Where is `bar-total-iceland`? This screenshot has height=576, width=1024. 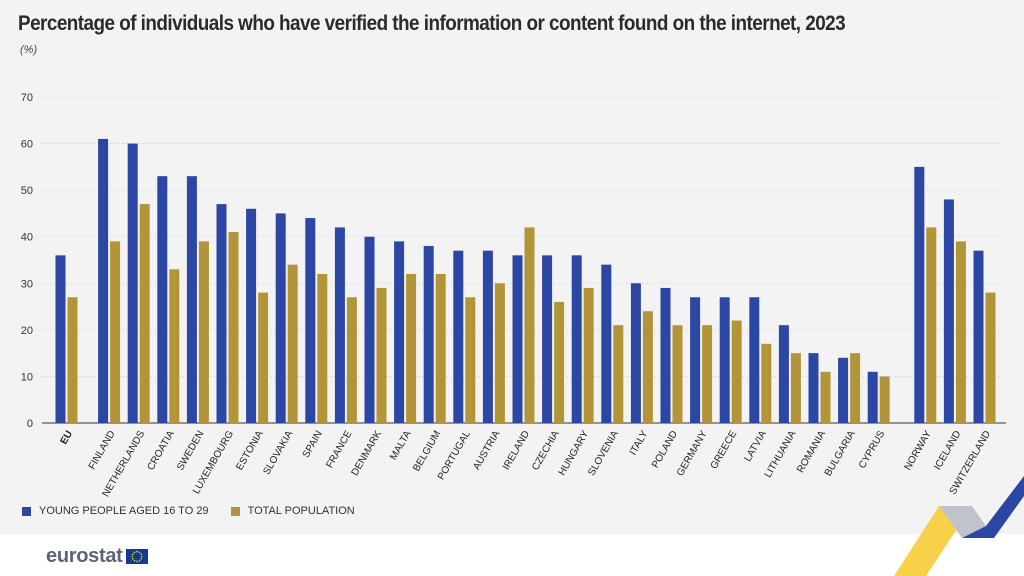 bar-total-iceland is located at coordinates (960, 332).